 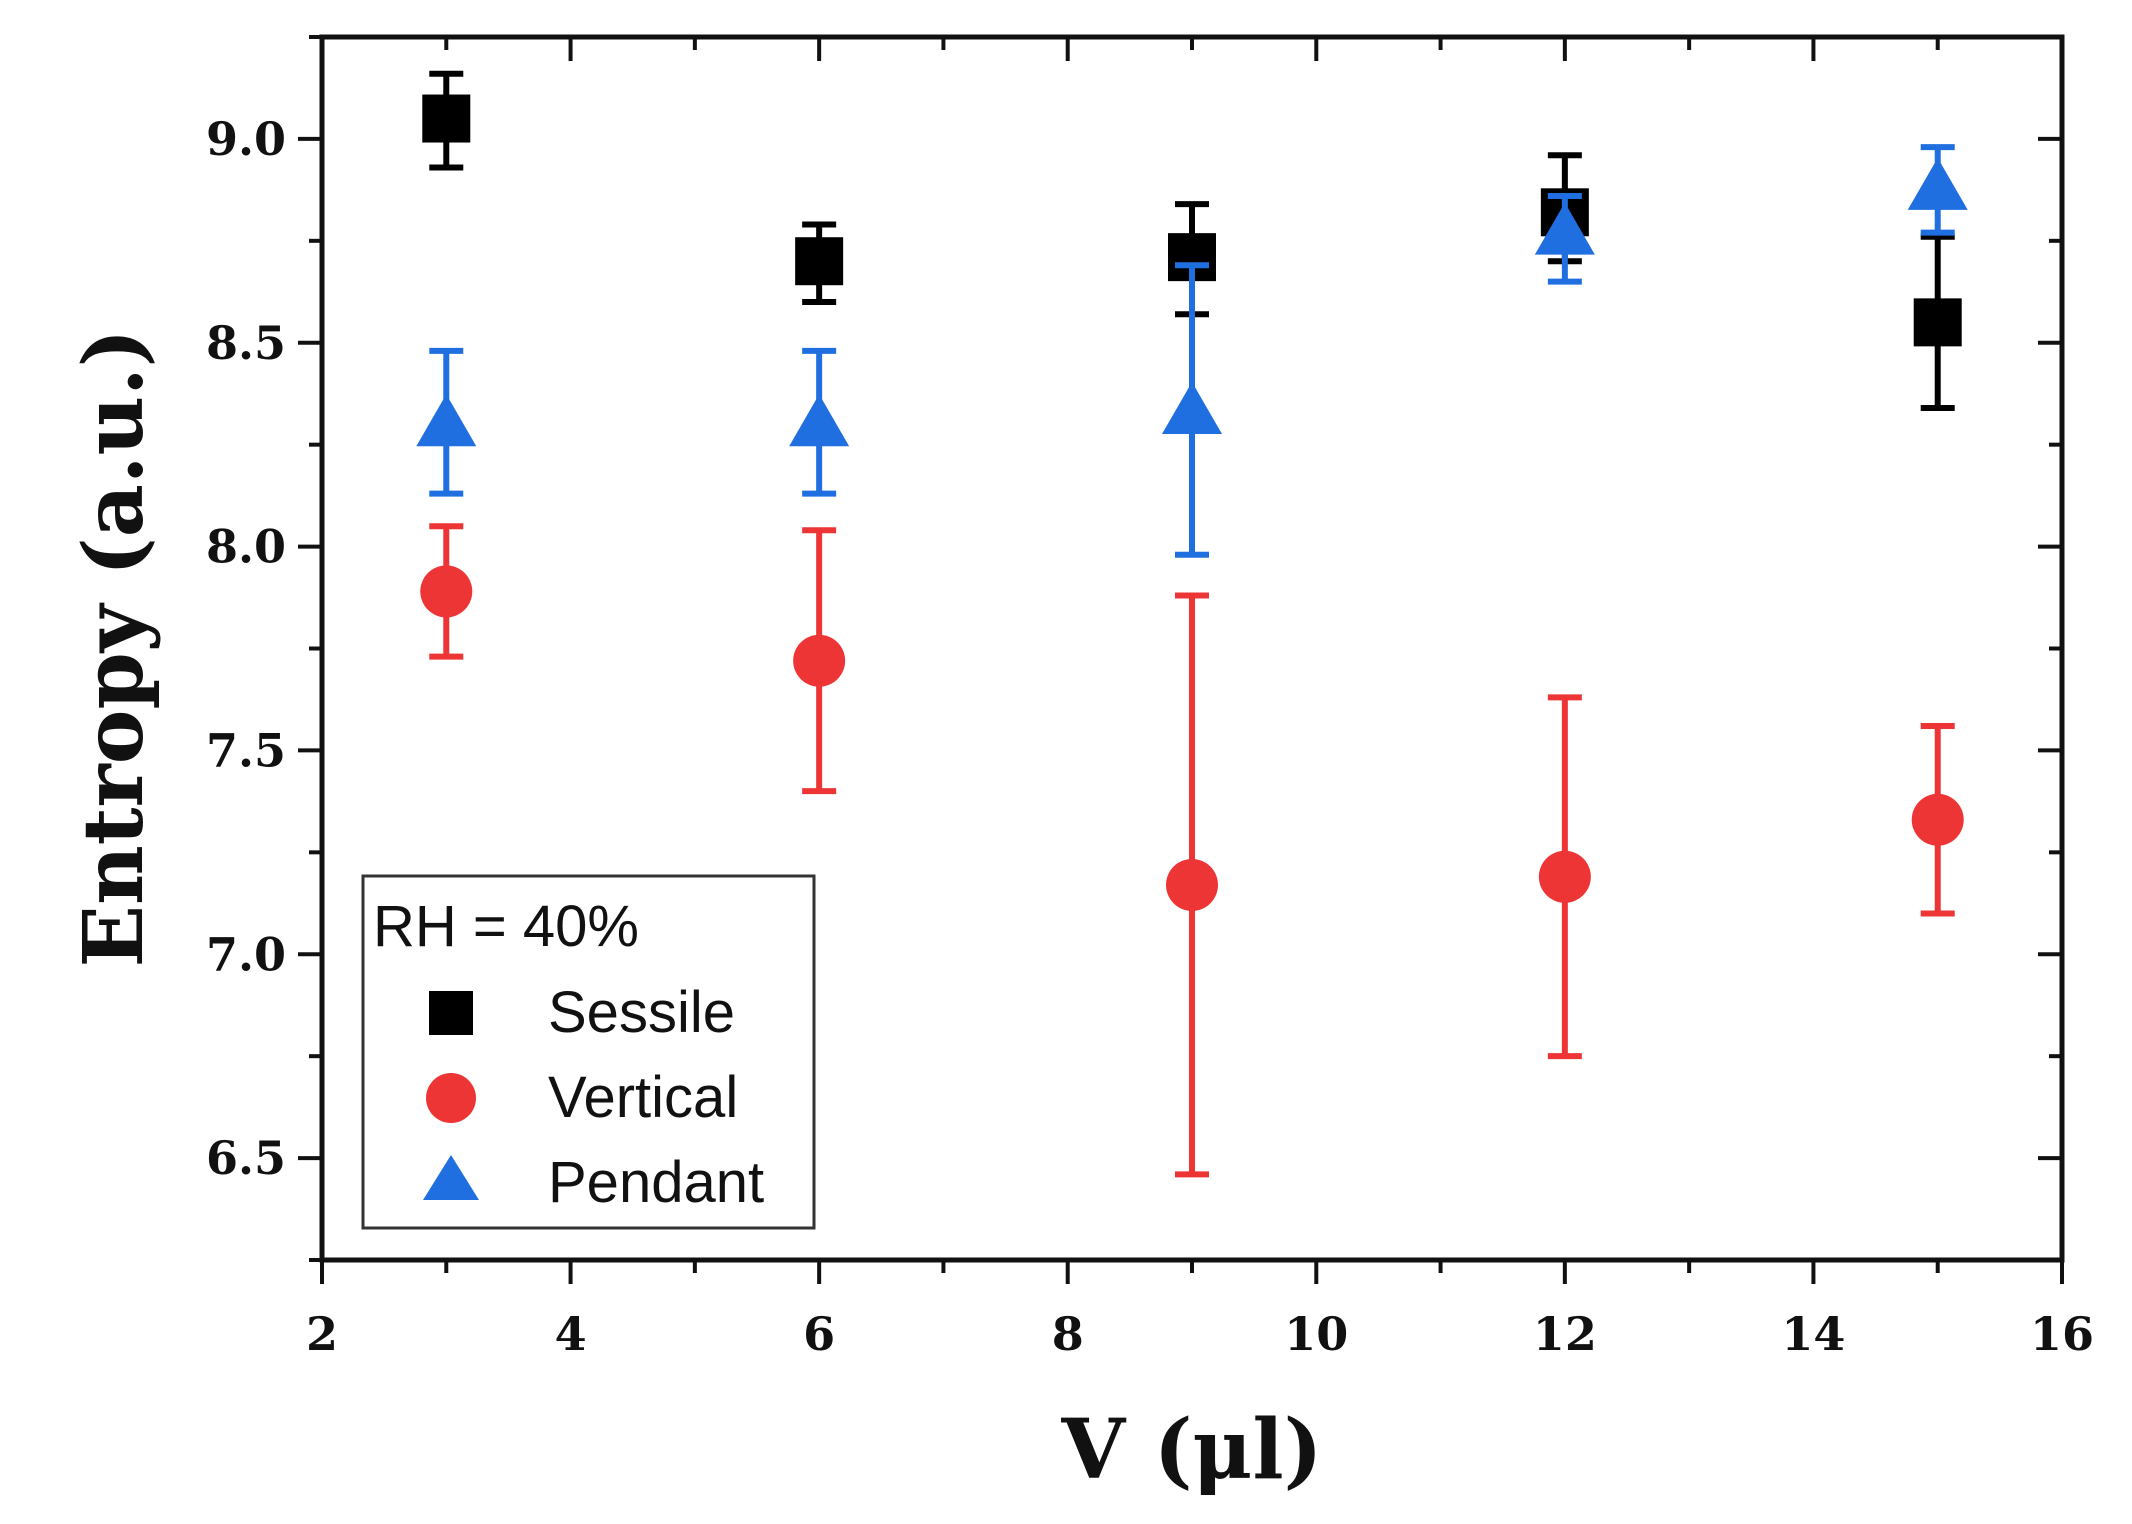 I want to click on y-tick-label: 9.0, so click(x=246, y=139).